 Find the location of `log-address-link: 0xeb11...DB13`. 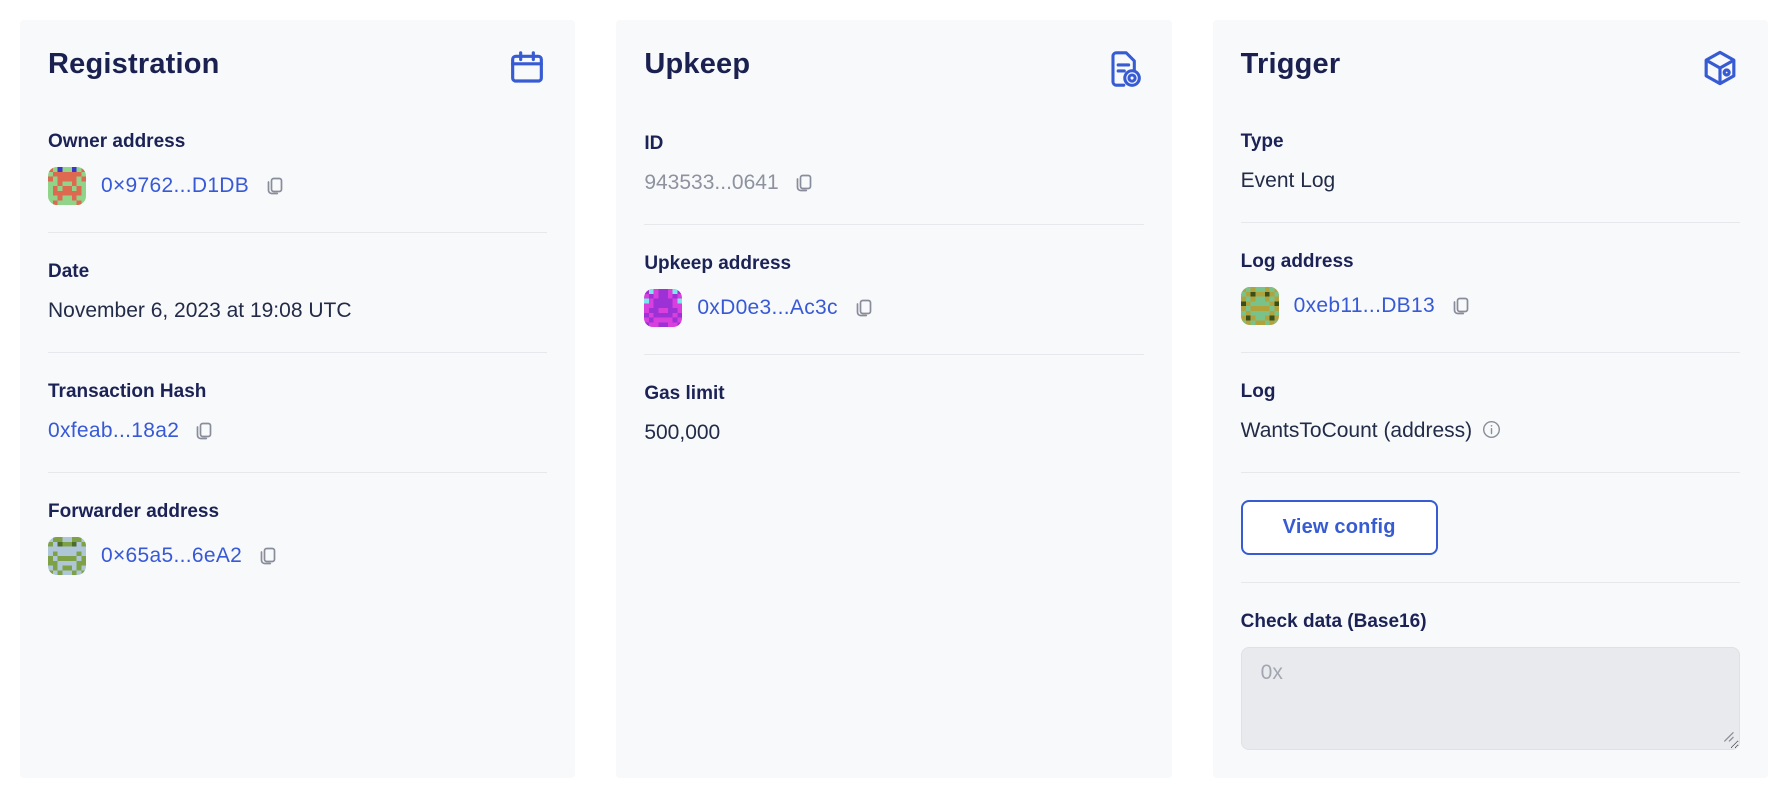

log-address-link: 0xeb11...DB13 is located at coordinates (1364, 305).